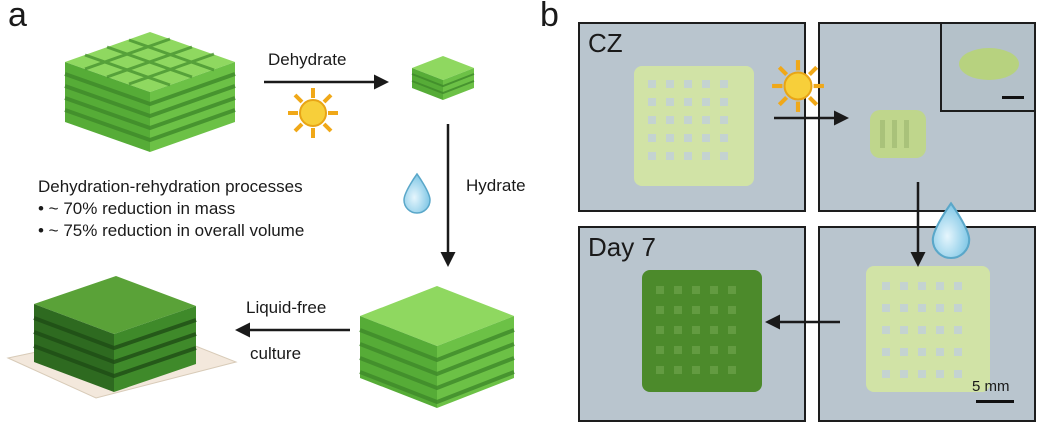 Image resolution: width=1043 pixels, height=429 pixels. What do you see at coordinates (171, 230) in the screenshot?
I see `notes-volume: • ~ 75% reduction in overall volume` at bounding box center [171, 230].